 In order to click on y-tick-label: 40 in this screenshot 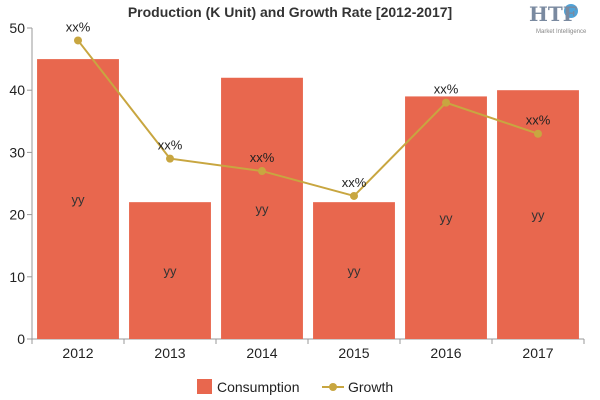, I will do `click(17, 90)`.